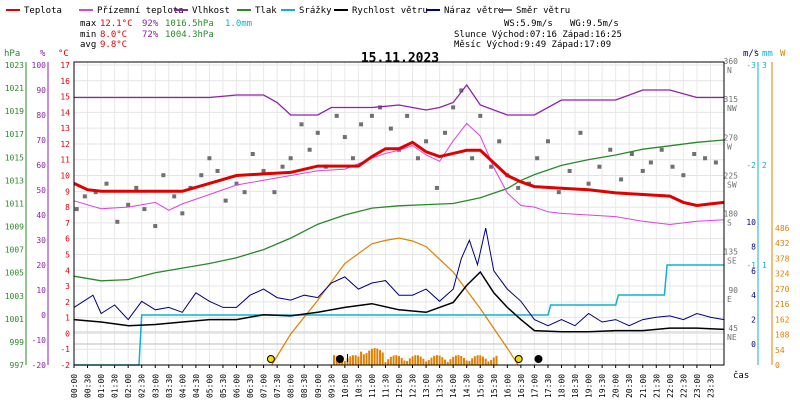 The image size is (800, 400). I want to click on time-tick-label: 13:30, so click(440, 386).